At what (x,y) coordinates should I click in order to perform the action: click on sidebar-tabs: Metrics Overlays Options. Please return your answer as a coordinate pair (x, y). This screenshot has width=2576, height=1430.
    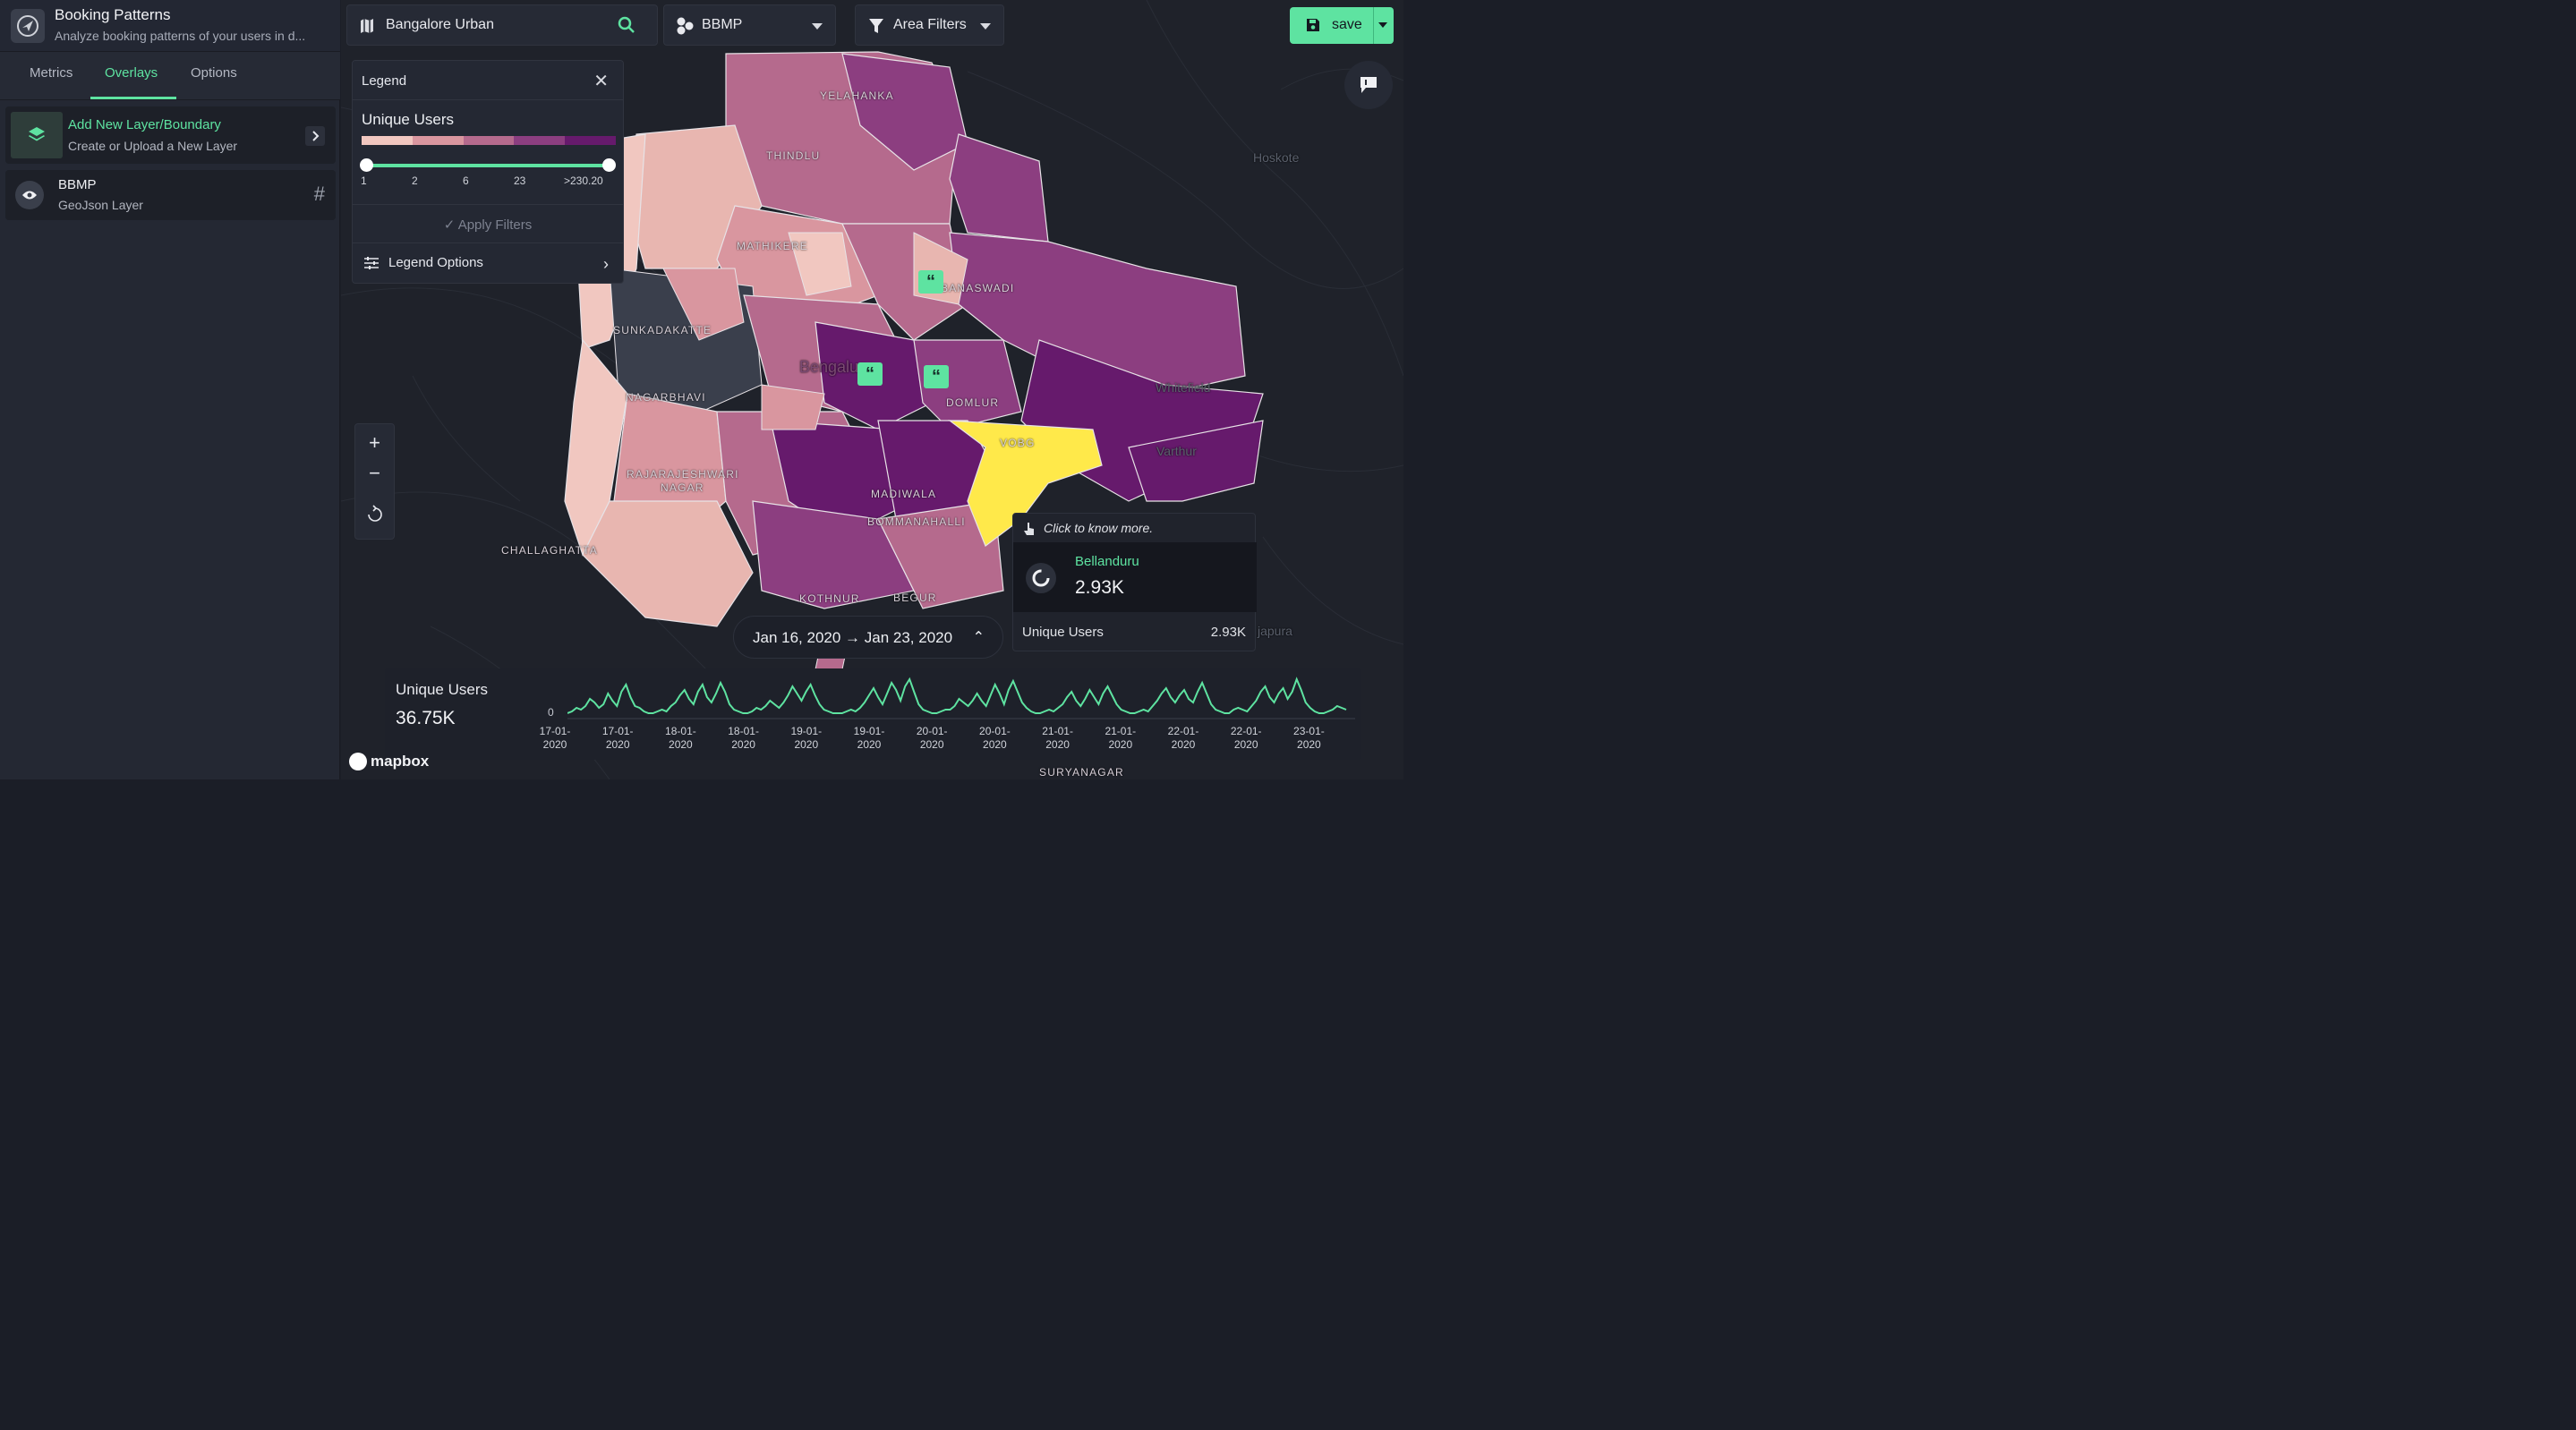
    Looking at the image, I should click on (170, 76).